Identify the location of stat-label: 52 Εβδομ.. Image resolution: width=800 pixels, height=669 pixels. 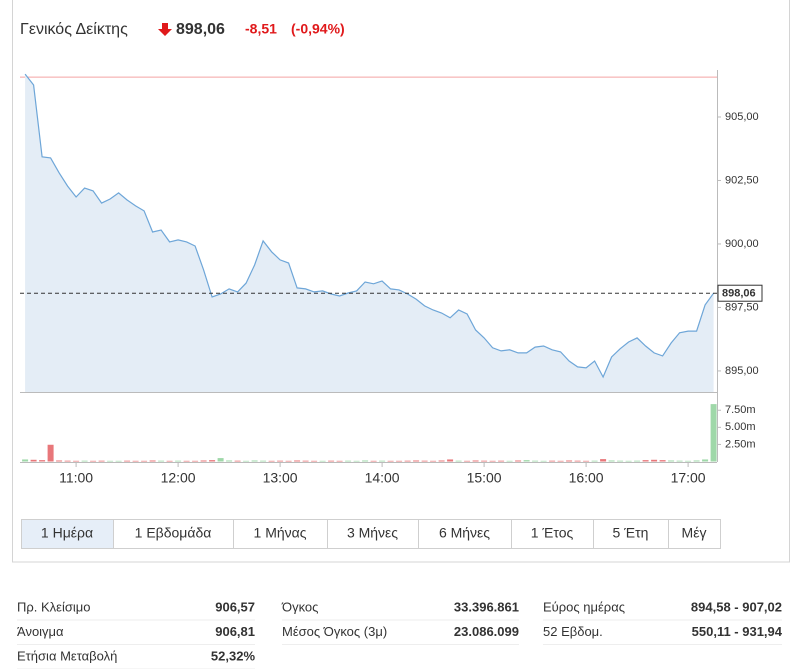
(573, 631).